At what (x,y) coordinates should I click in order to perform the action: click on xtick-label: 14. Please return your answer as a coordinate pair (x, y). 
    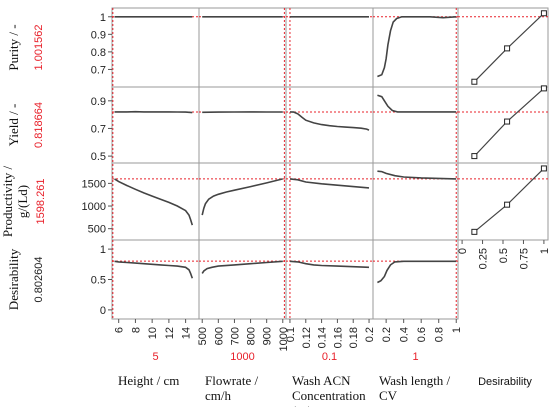
    Looking at the image, I should click on (187, 333).